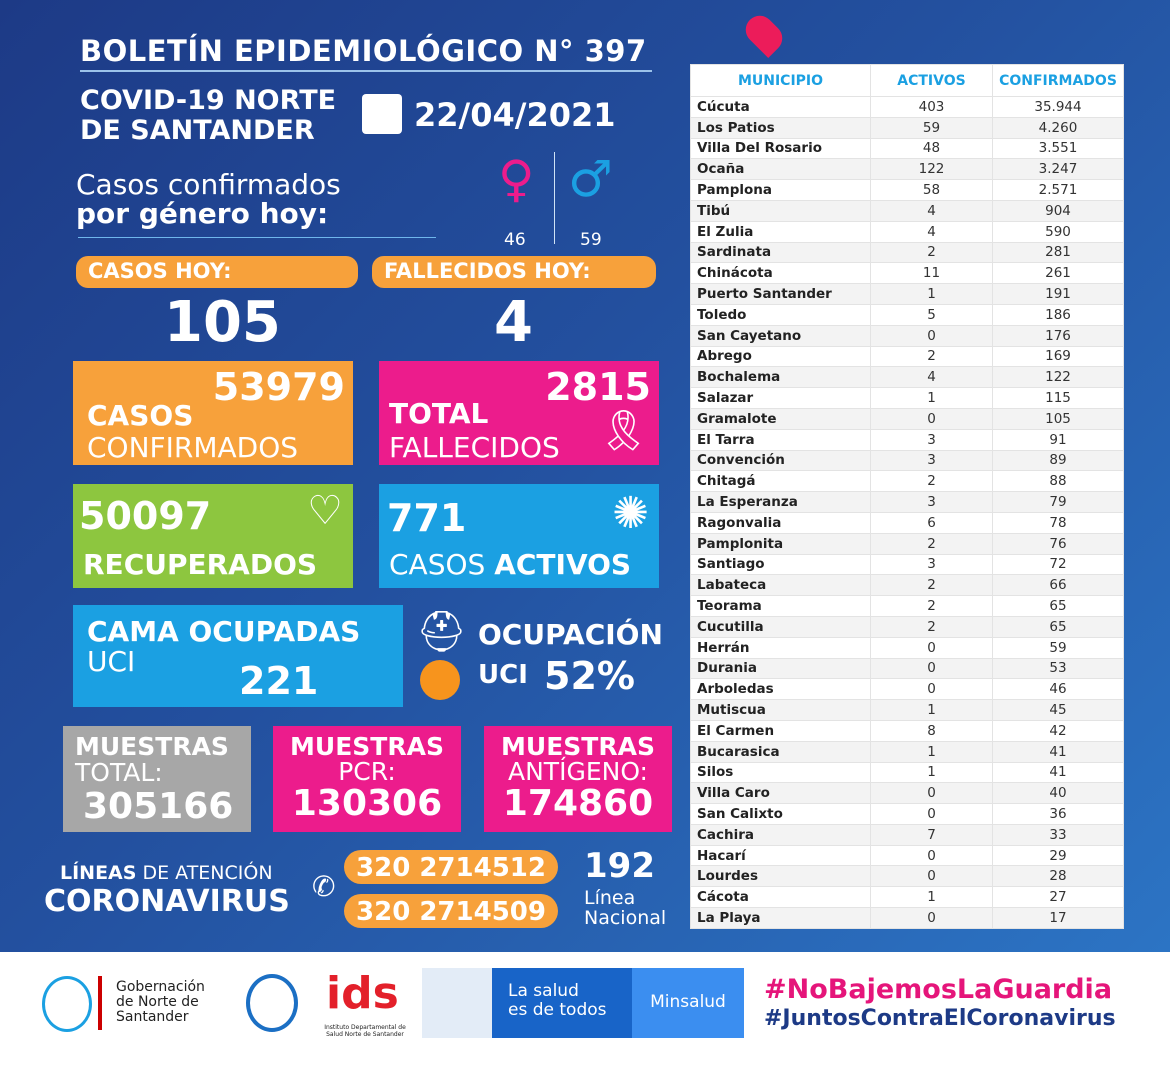 This screenshot has height=1066, width=1170. Describe the element at coordinates (780, 918) in the screenshot. I see `municipality-name: La Playa` at that location.